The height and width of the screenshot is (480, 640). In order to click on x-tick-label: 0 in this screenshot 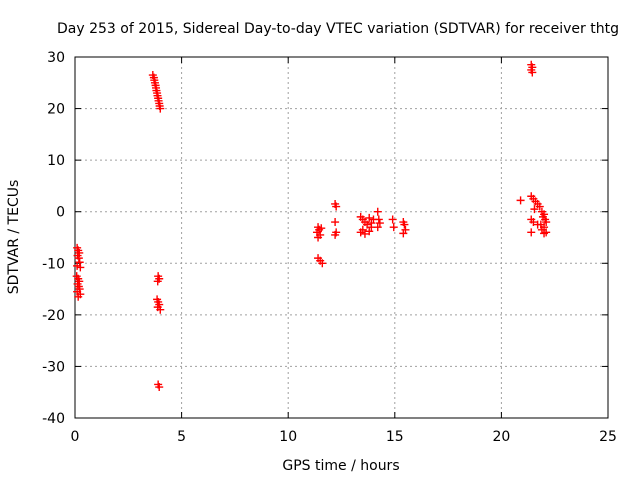, I will do `click(75, 437)`.